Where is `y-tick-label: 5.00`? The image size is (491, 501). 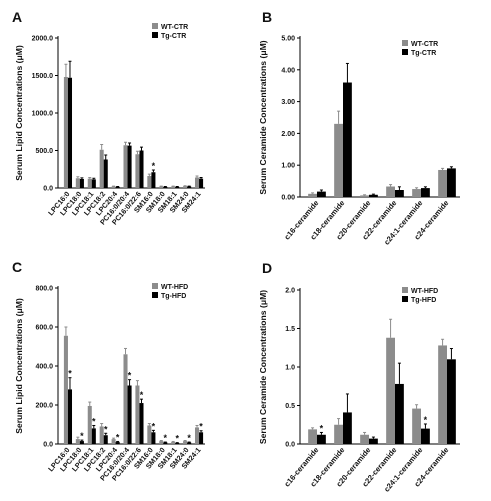 y-tick-label: 5.00 is located at coordinates (288, 39).